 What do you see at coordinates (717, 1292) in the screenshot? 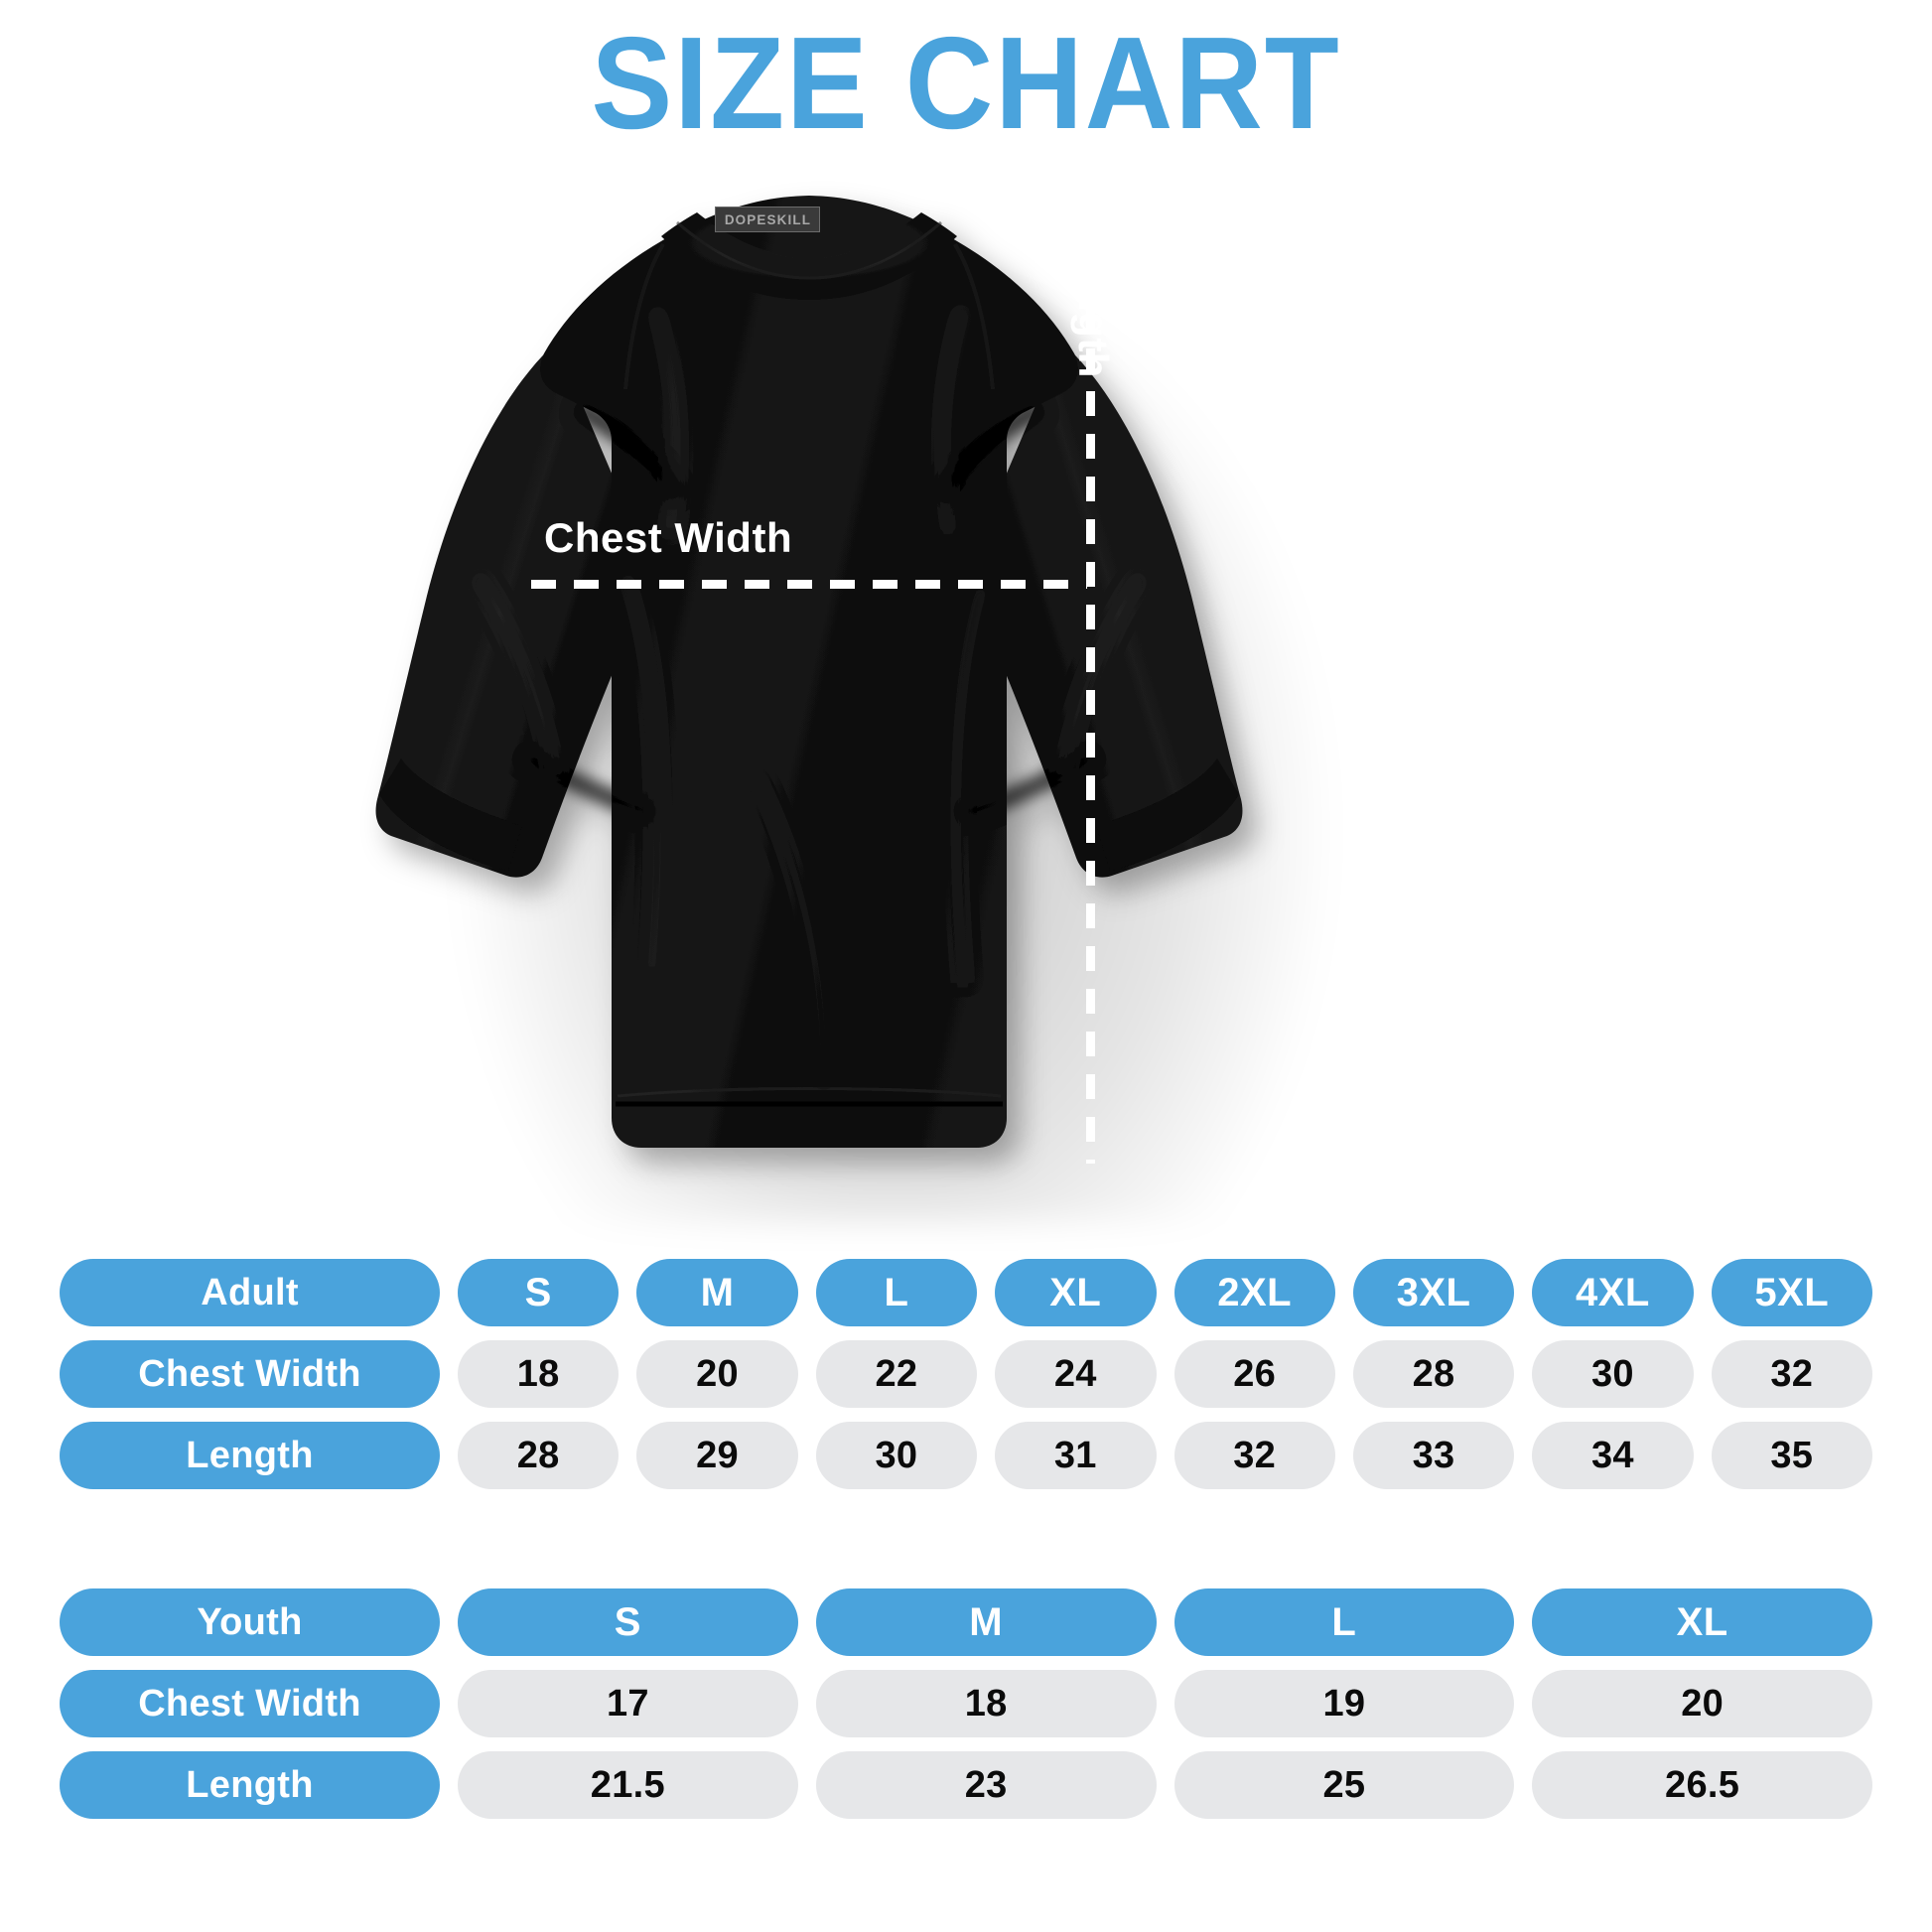
I see `adult-size-m: M` at bounding box center [717, 1292].